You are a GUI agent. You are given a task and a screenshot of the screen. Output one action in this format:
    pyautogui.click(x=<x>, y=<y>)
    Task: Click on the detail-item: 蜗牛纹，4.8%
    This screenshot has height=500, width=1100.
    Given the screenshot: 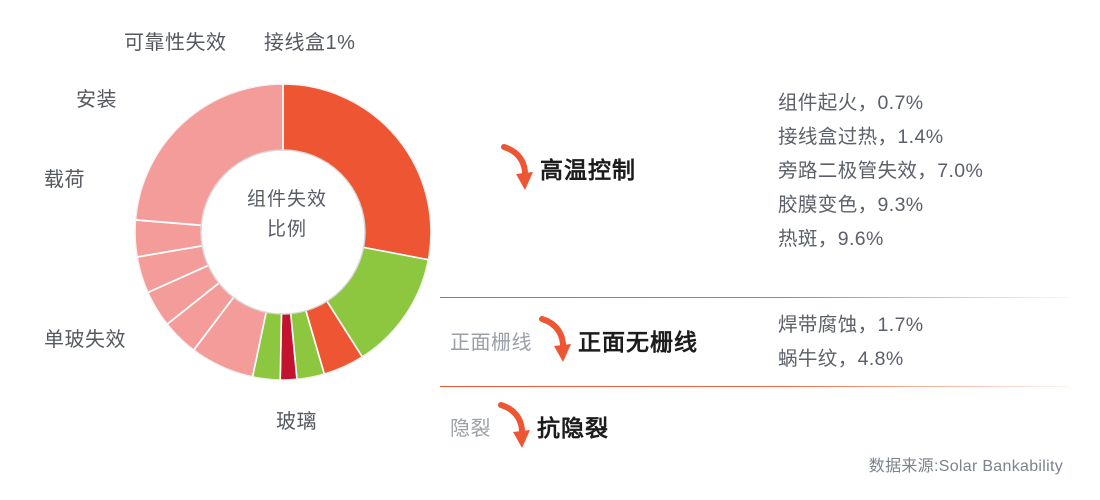 What is the action you would take?
    pyautogui.click(x=841, y=359)
    